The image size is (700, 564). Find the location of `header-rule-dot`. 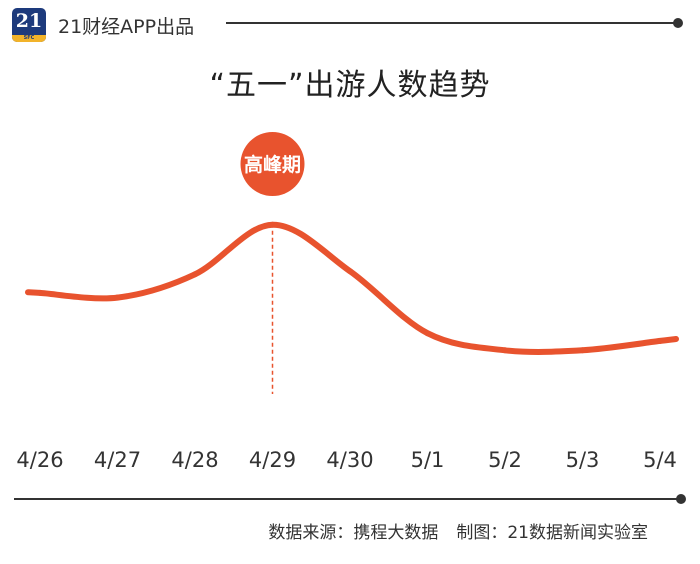

header-rule-dot is located at coordinates (678, 23).